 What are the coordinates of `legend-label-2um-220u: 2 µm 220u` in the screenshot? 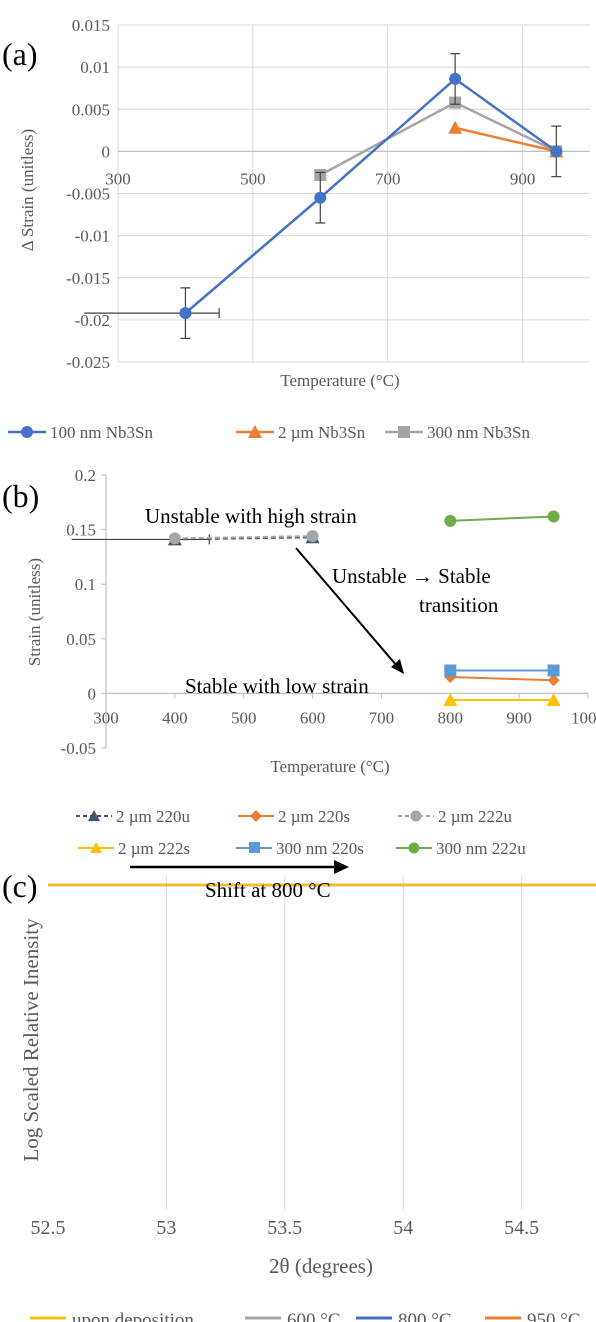 It's located at (153, 816).